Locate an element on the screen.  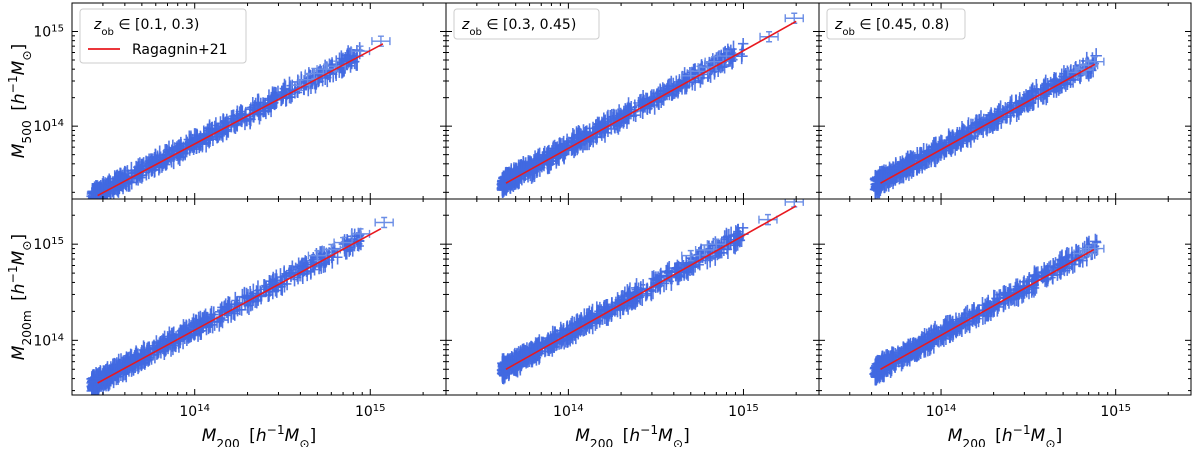
y-axis-label: M500 [h−1M⊙] is located at coordinates (20, 101).